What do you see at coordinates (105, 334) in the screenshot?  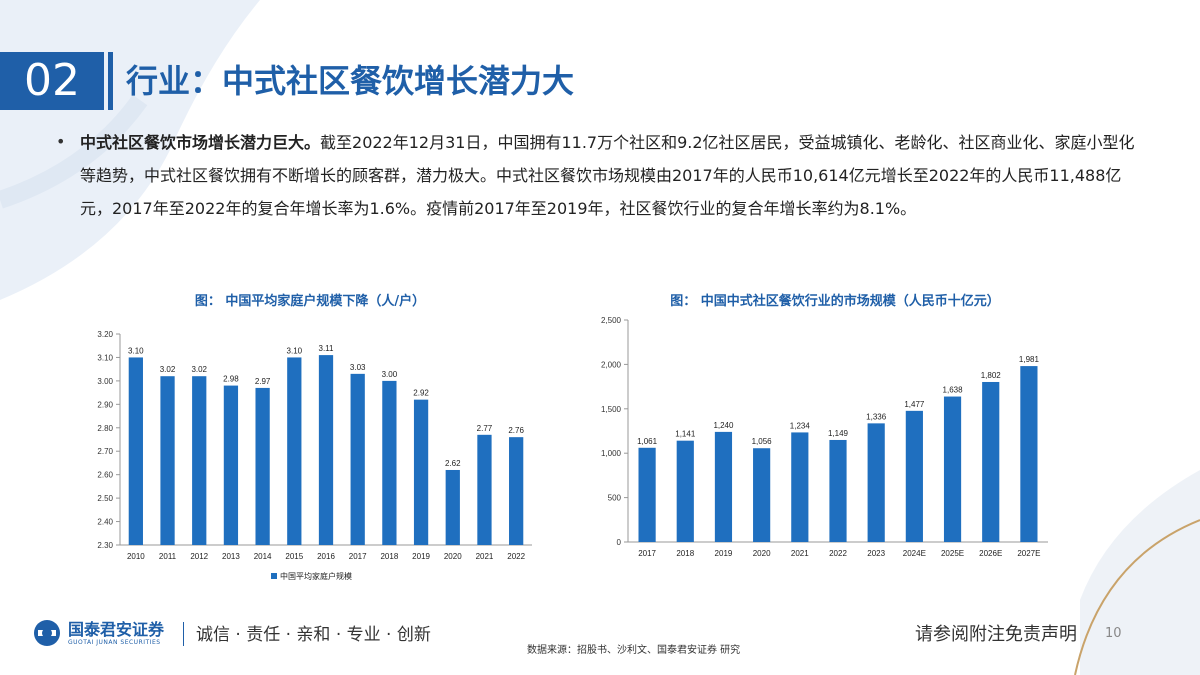 I see `chart1-y-tick-label: 3.20` at bounding box center [105, 334].